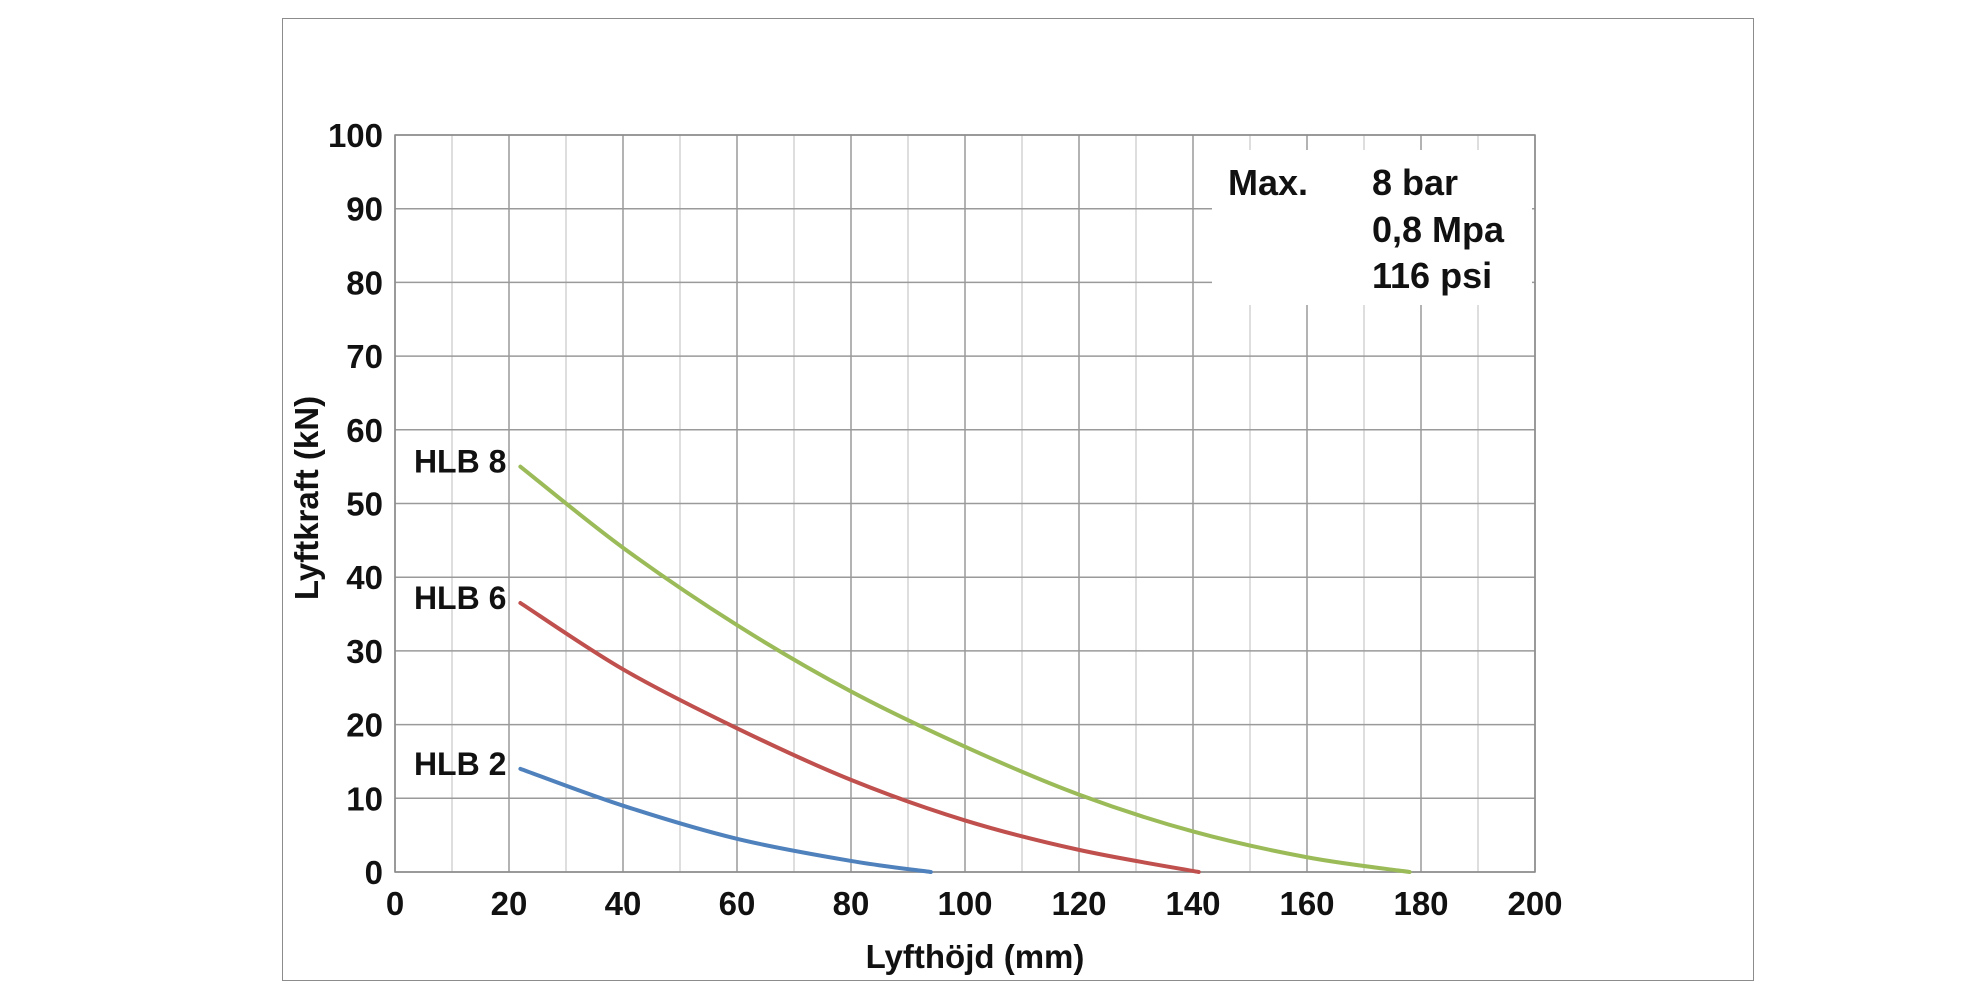 The height and width of the screenshot is (991, 1981). I want to click on spec-pressure-psi: 116 psi, so click(1432, 275).